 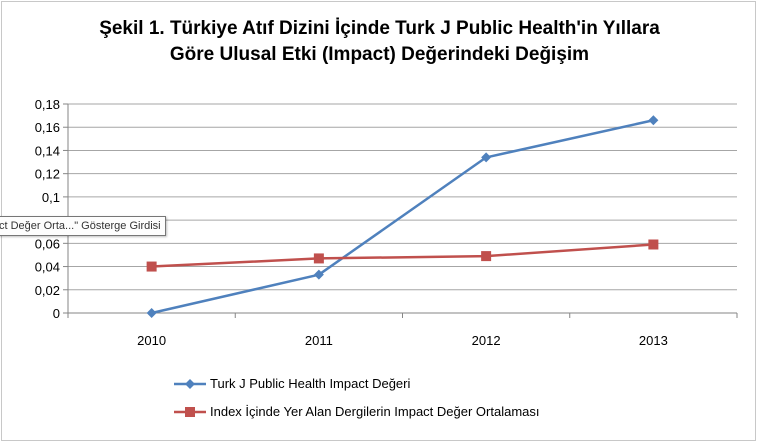 What do you see at coordinates (151, 266) in the screenshot?
I see `series-2-point-2010` at bounding box center [151, 266].